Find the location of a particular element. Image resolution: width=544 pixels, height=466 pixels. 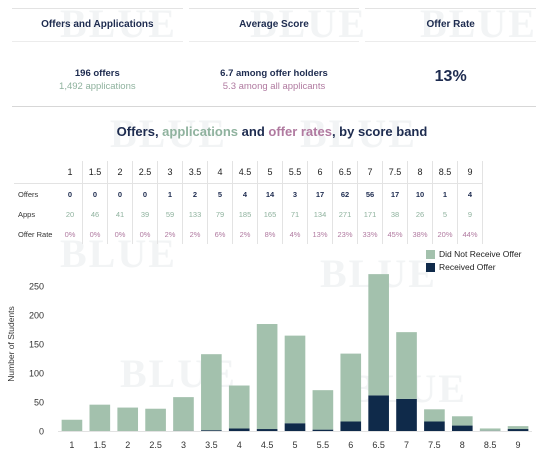

band-header: 3.5 is located at coordinates (195, 172).